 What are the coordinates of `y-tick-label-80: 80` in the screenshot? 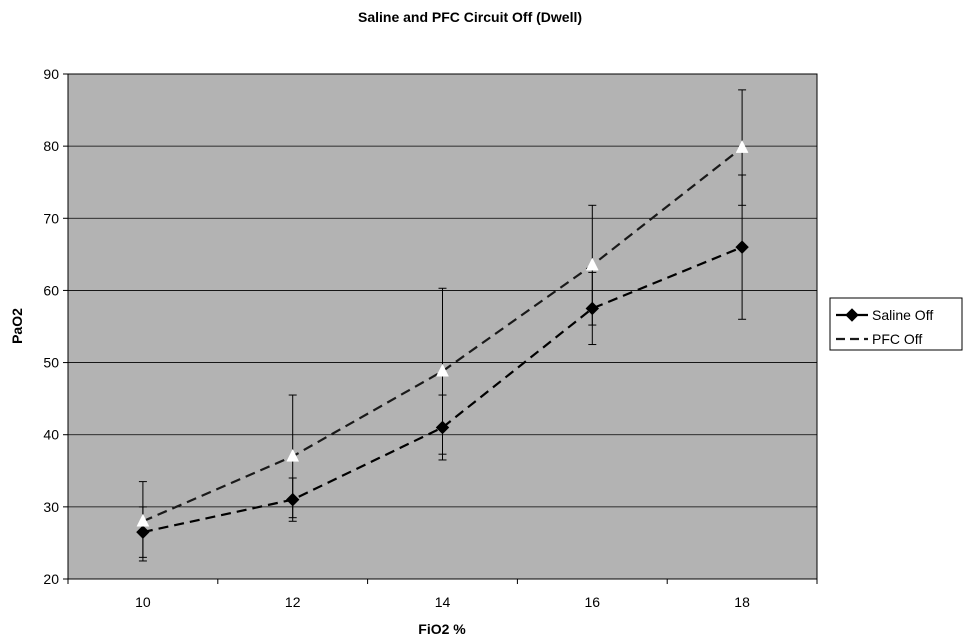 It's located at (51, 146).